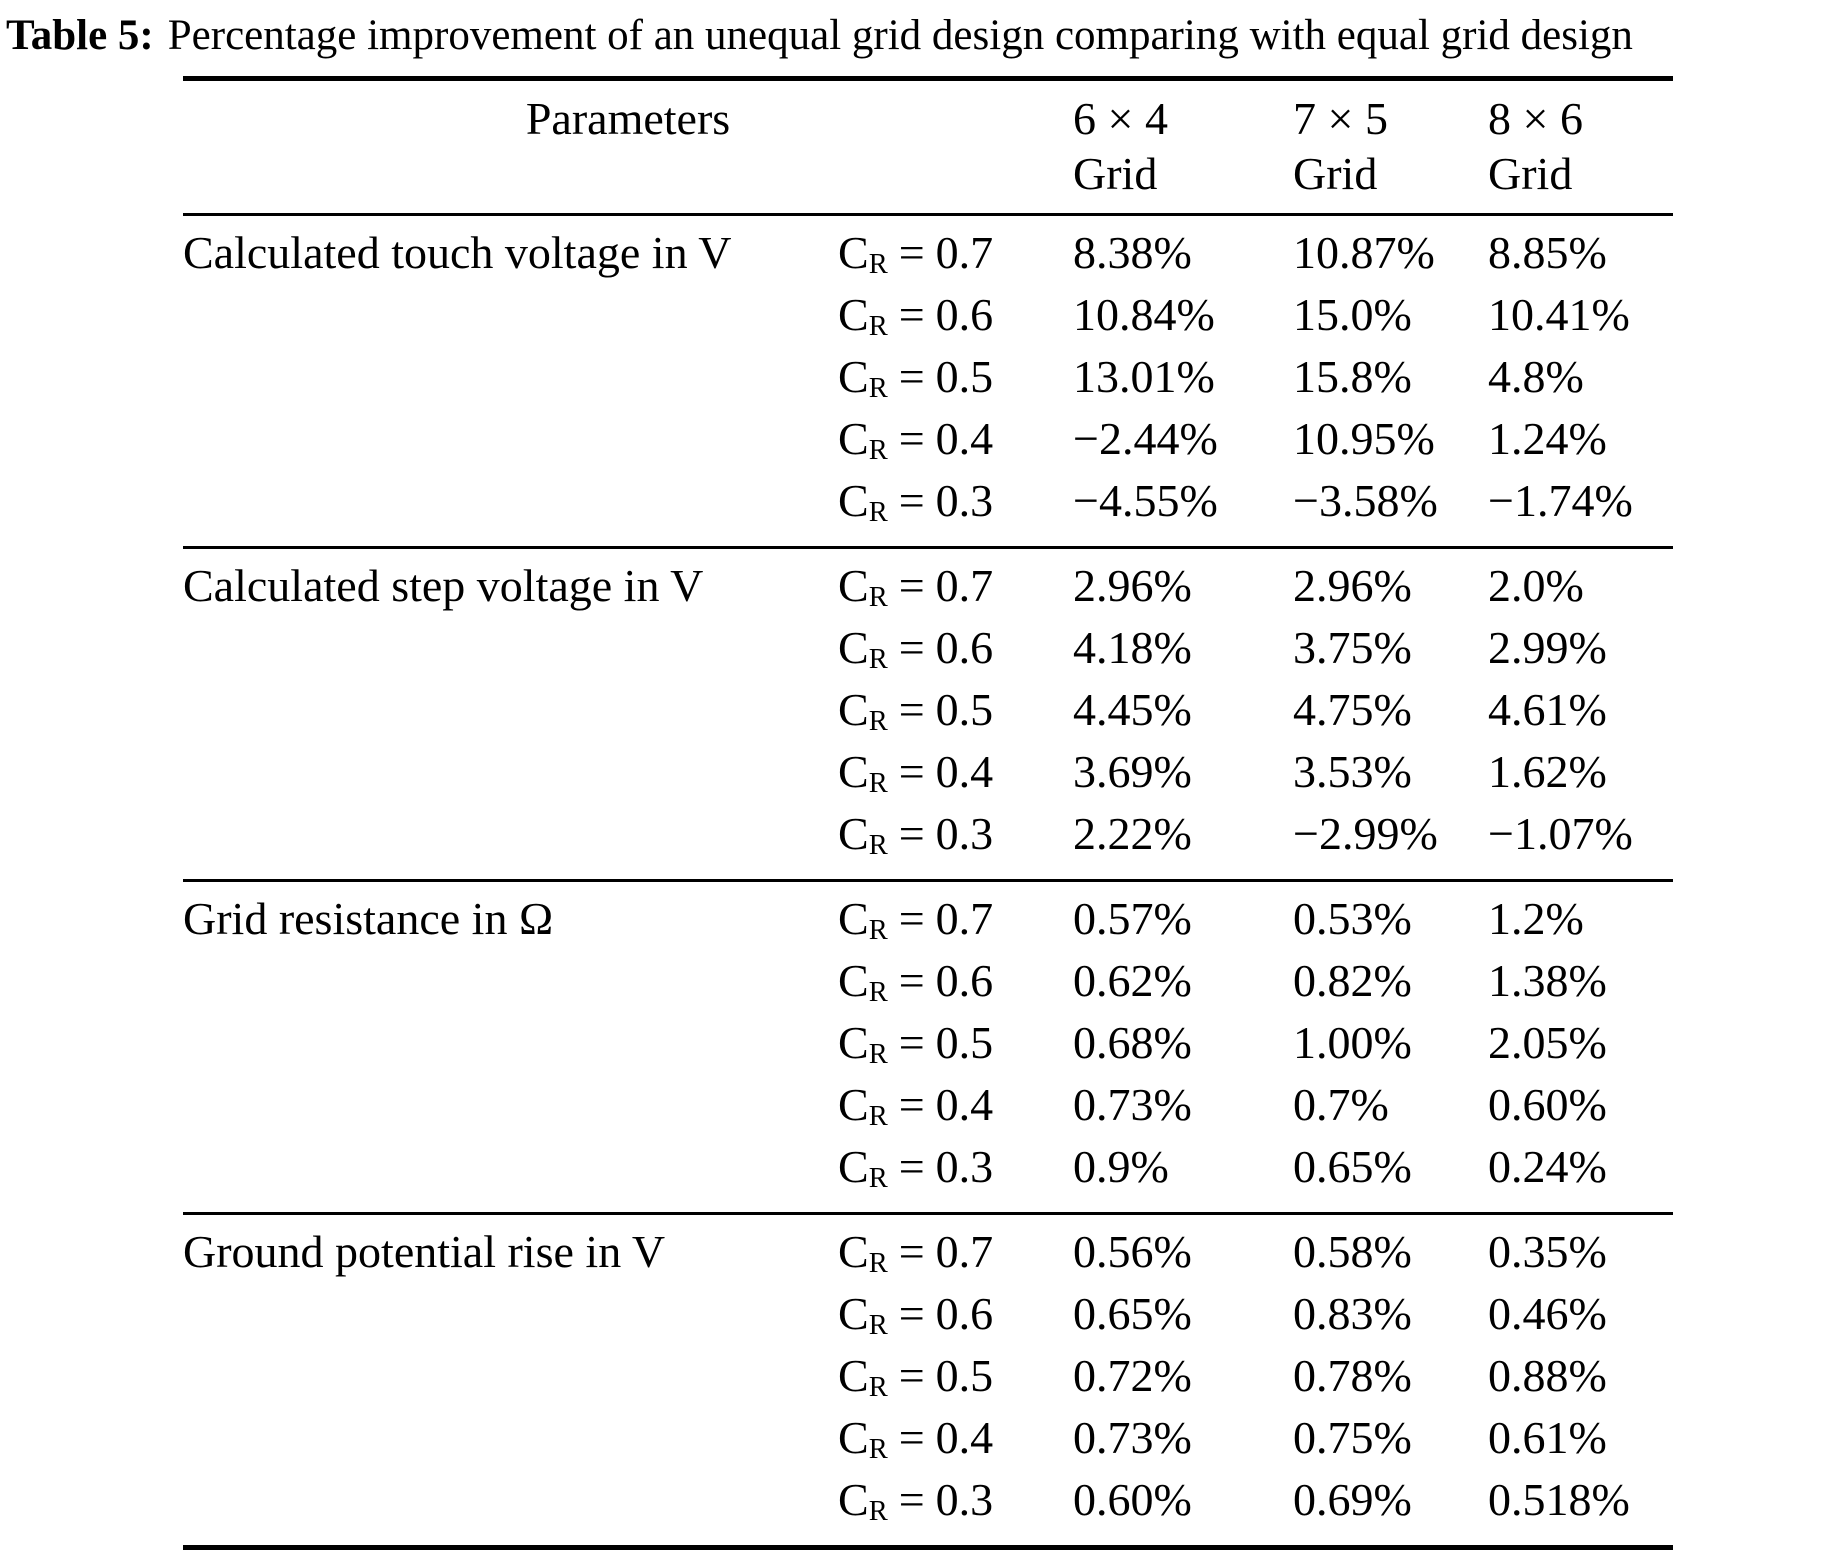 Image resolution: width=1825 pixels, height=1550 pixels. Describe the element at coordinates (1352, 1251) in the screenshot. I see `value-cell-7x5: 0.58%` at that location.